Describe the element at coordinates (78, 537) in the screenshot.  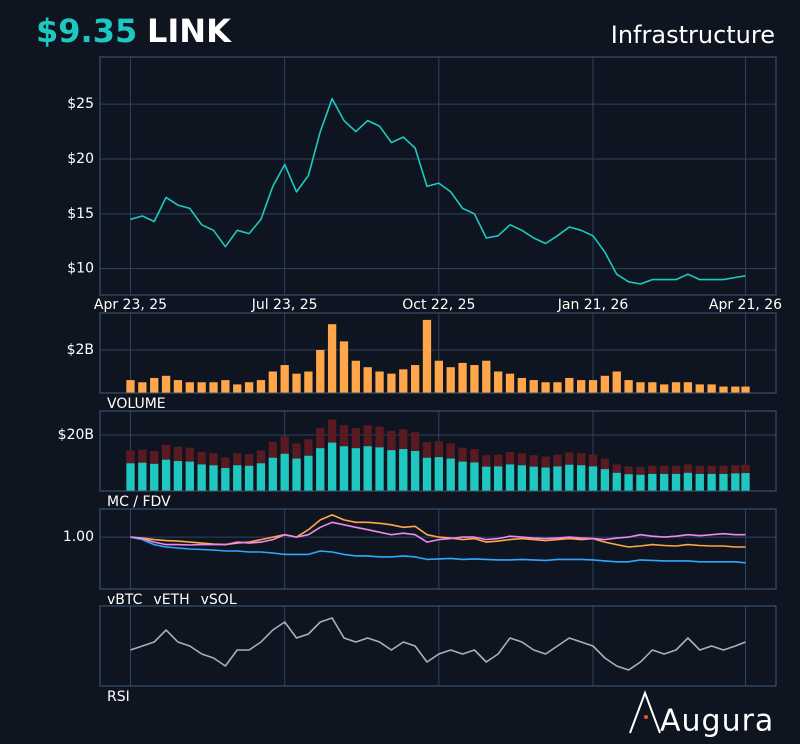
I see `y-tick-label: 1.00` at that location.